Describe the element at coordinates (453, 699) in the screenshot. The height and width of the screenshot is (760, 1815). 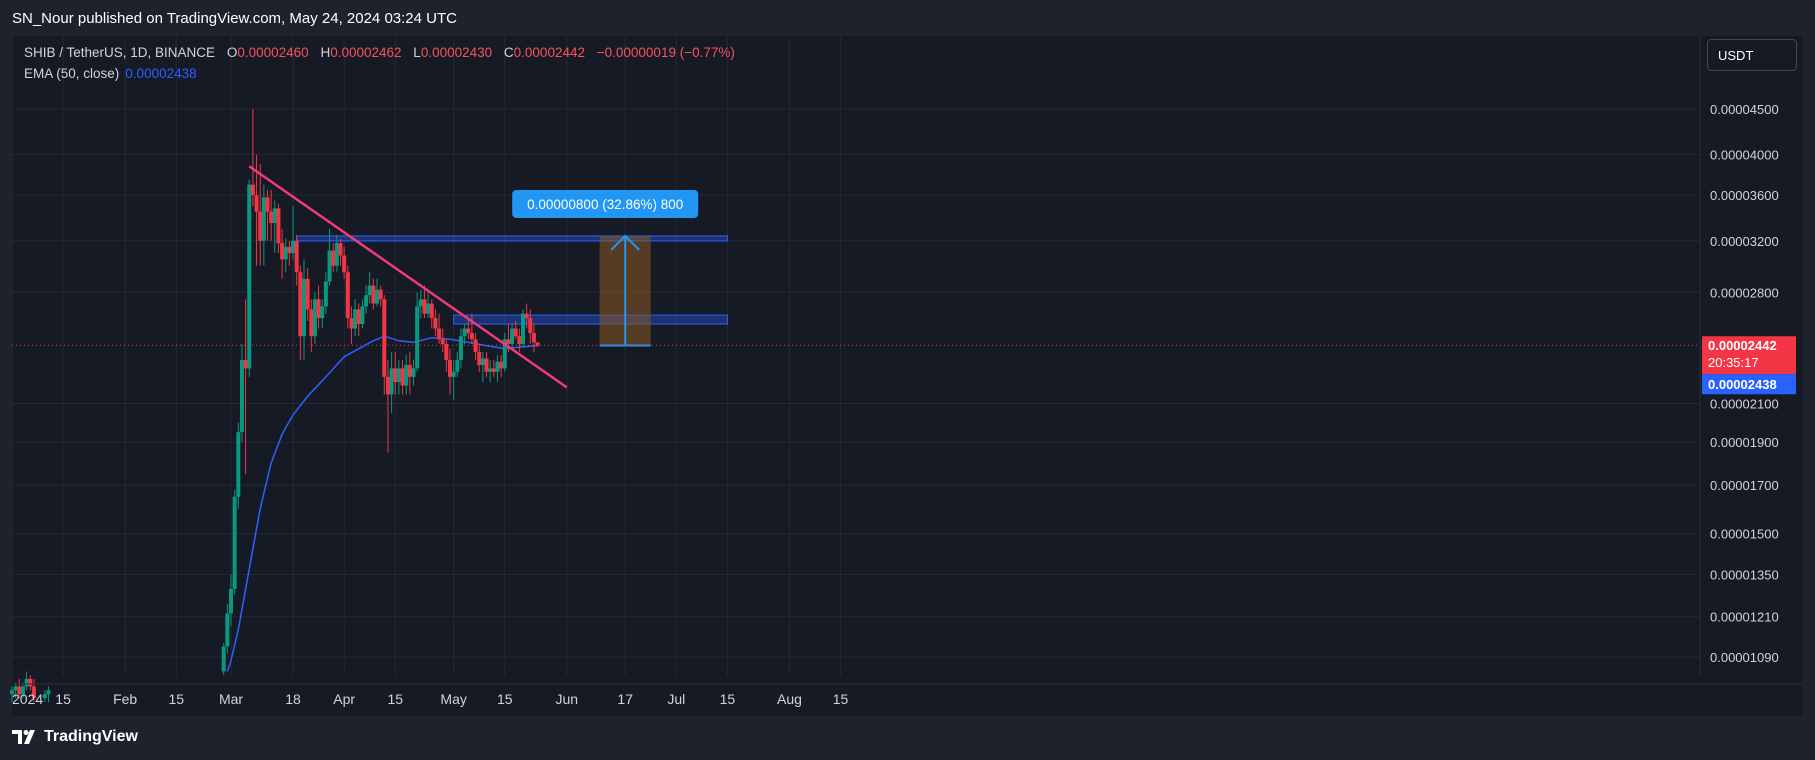
I see `x-tick-label: May` at that location.